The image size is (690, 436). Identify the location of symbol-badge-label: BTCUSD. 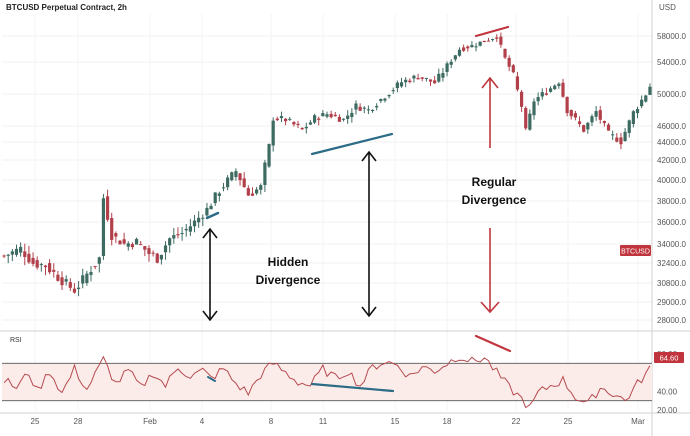
(635, 252).